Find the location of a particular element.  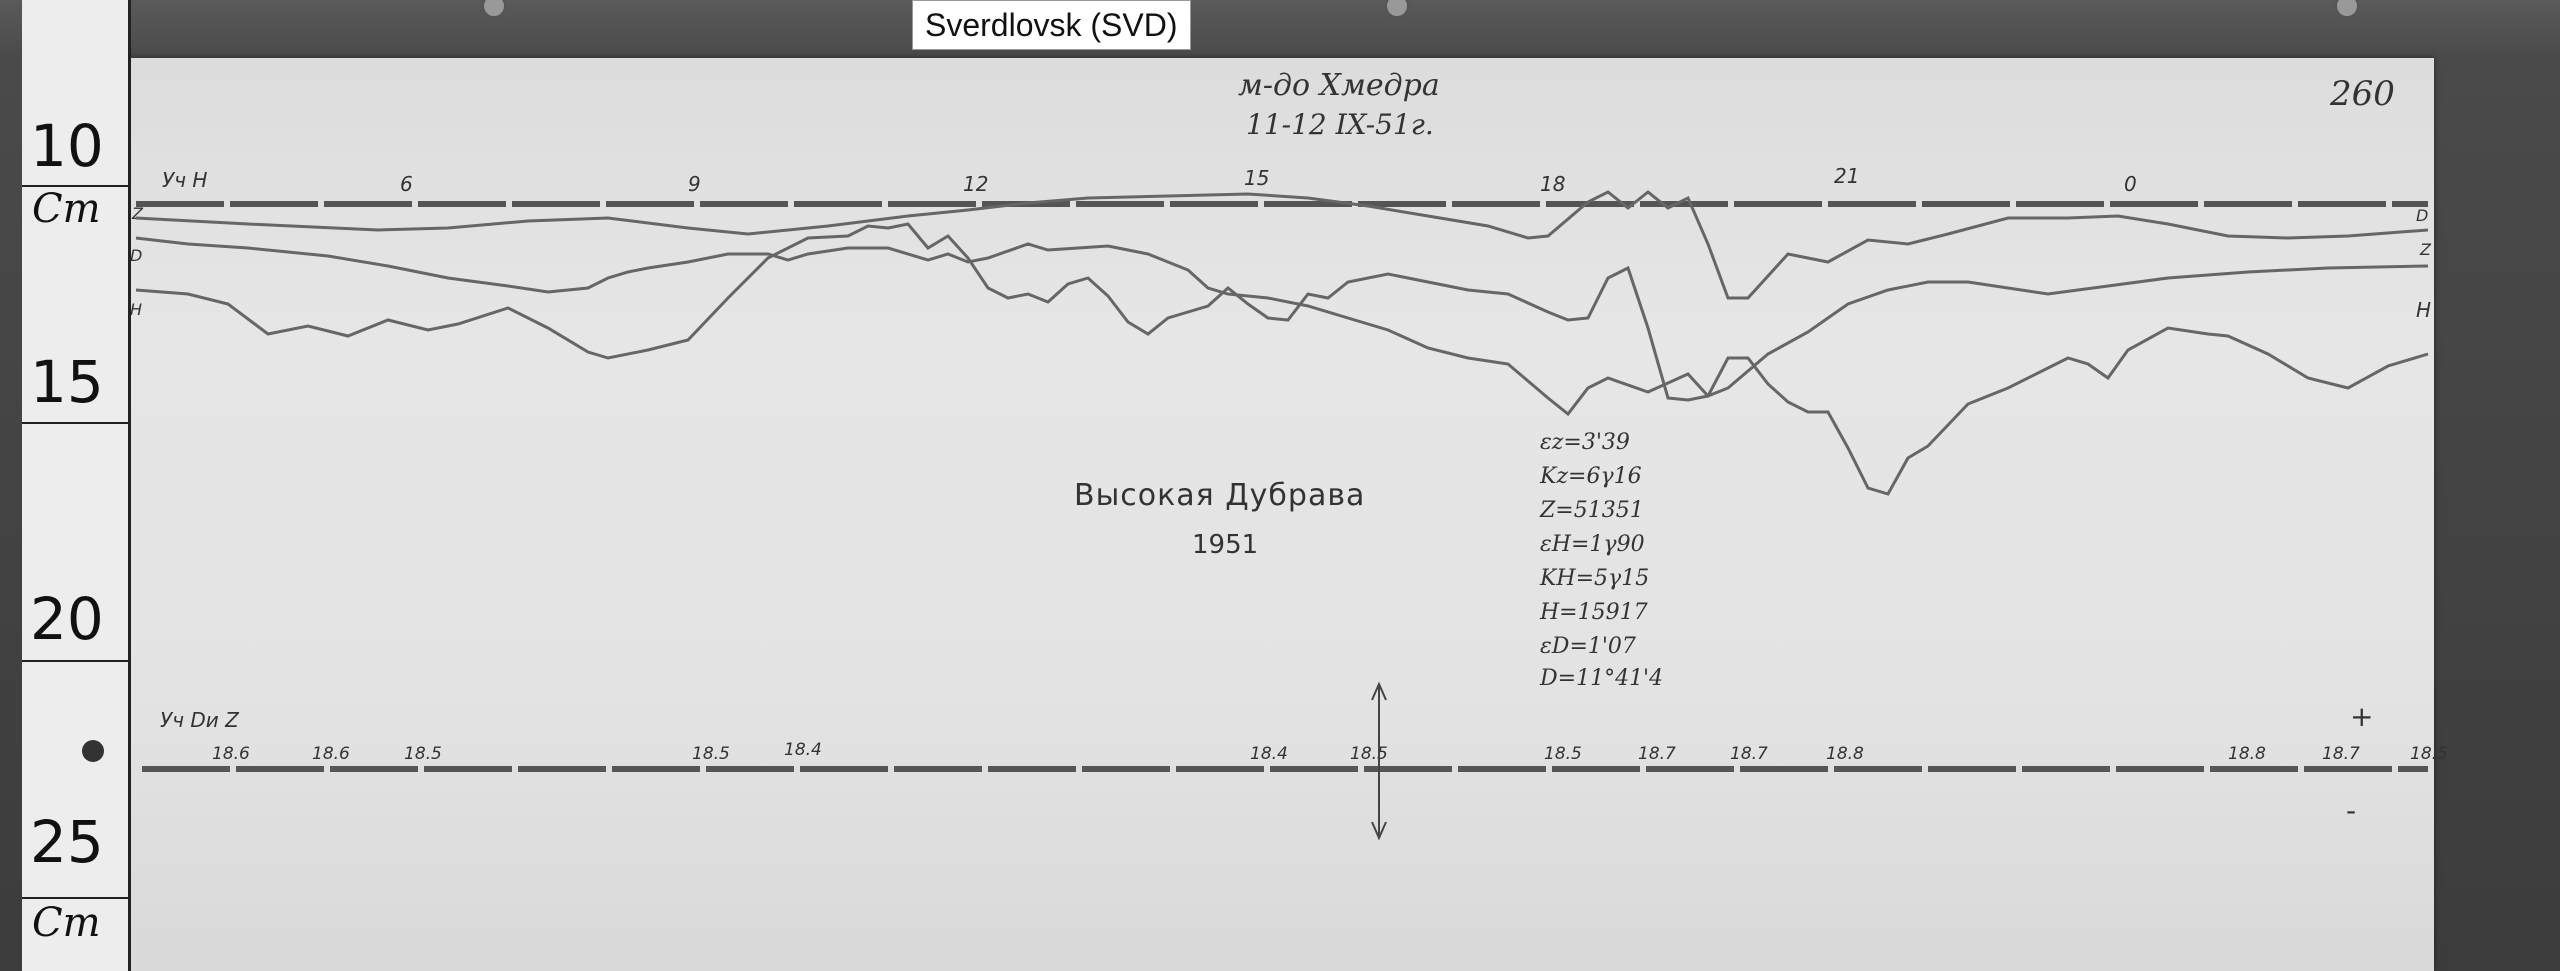

date-header: 11-12 IX-51г. is located at coordinates (1340, 124).